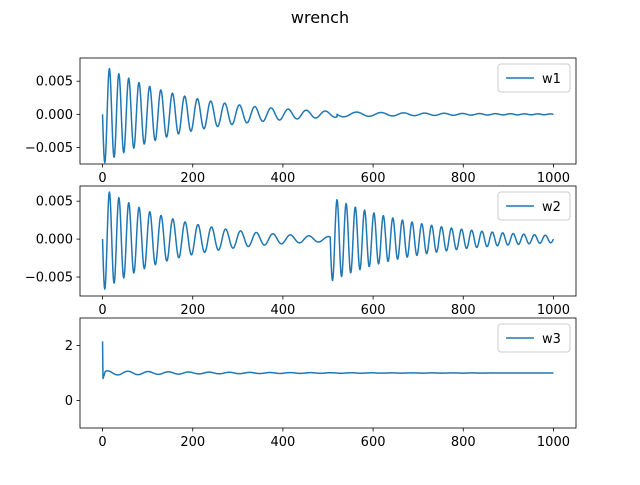  What do you see at coordinates (551, 207) in the screenshot?
I see `legend-label: w2` at bounding box center [551, 207].